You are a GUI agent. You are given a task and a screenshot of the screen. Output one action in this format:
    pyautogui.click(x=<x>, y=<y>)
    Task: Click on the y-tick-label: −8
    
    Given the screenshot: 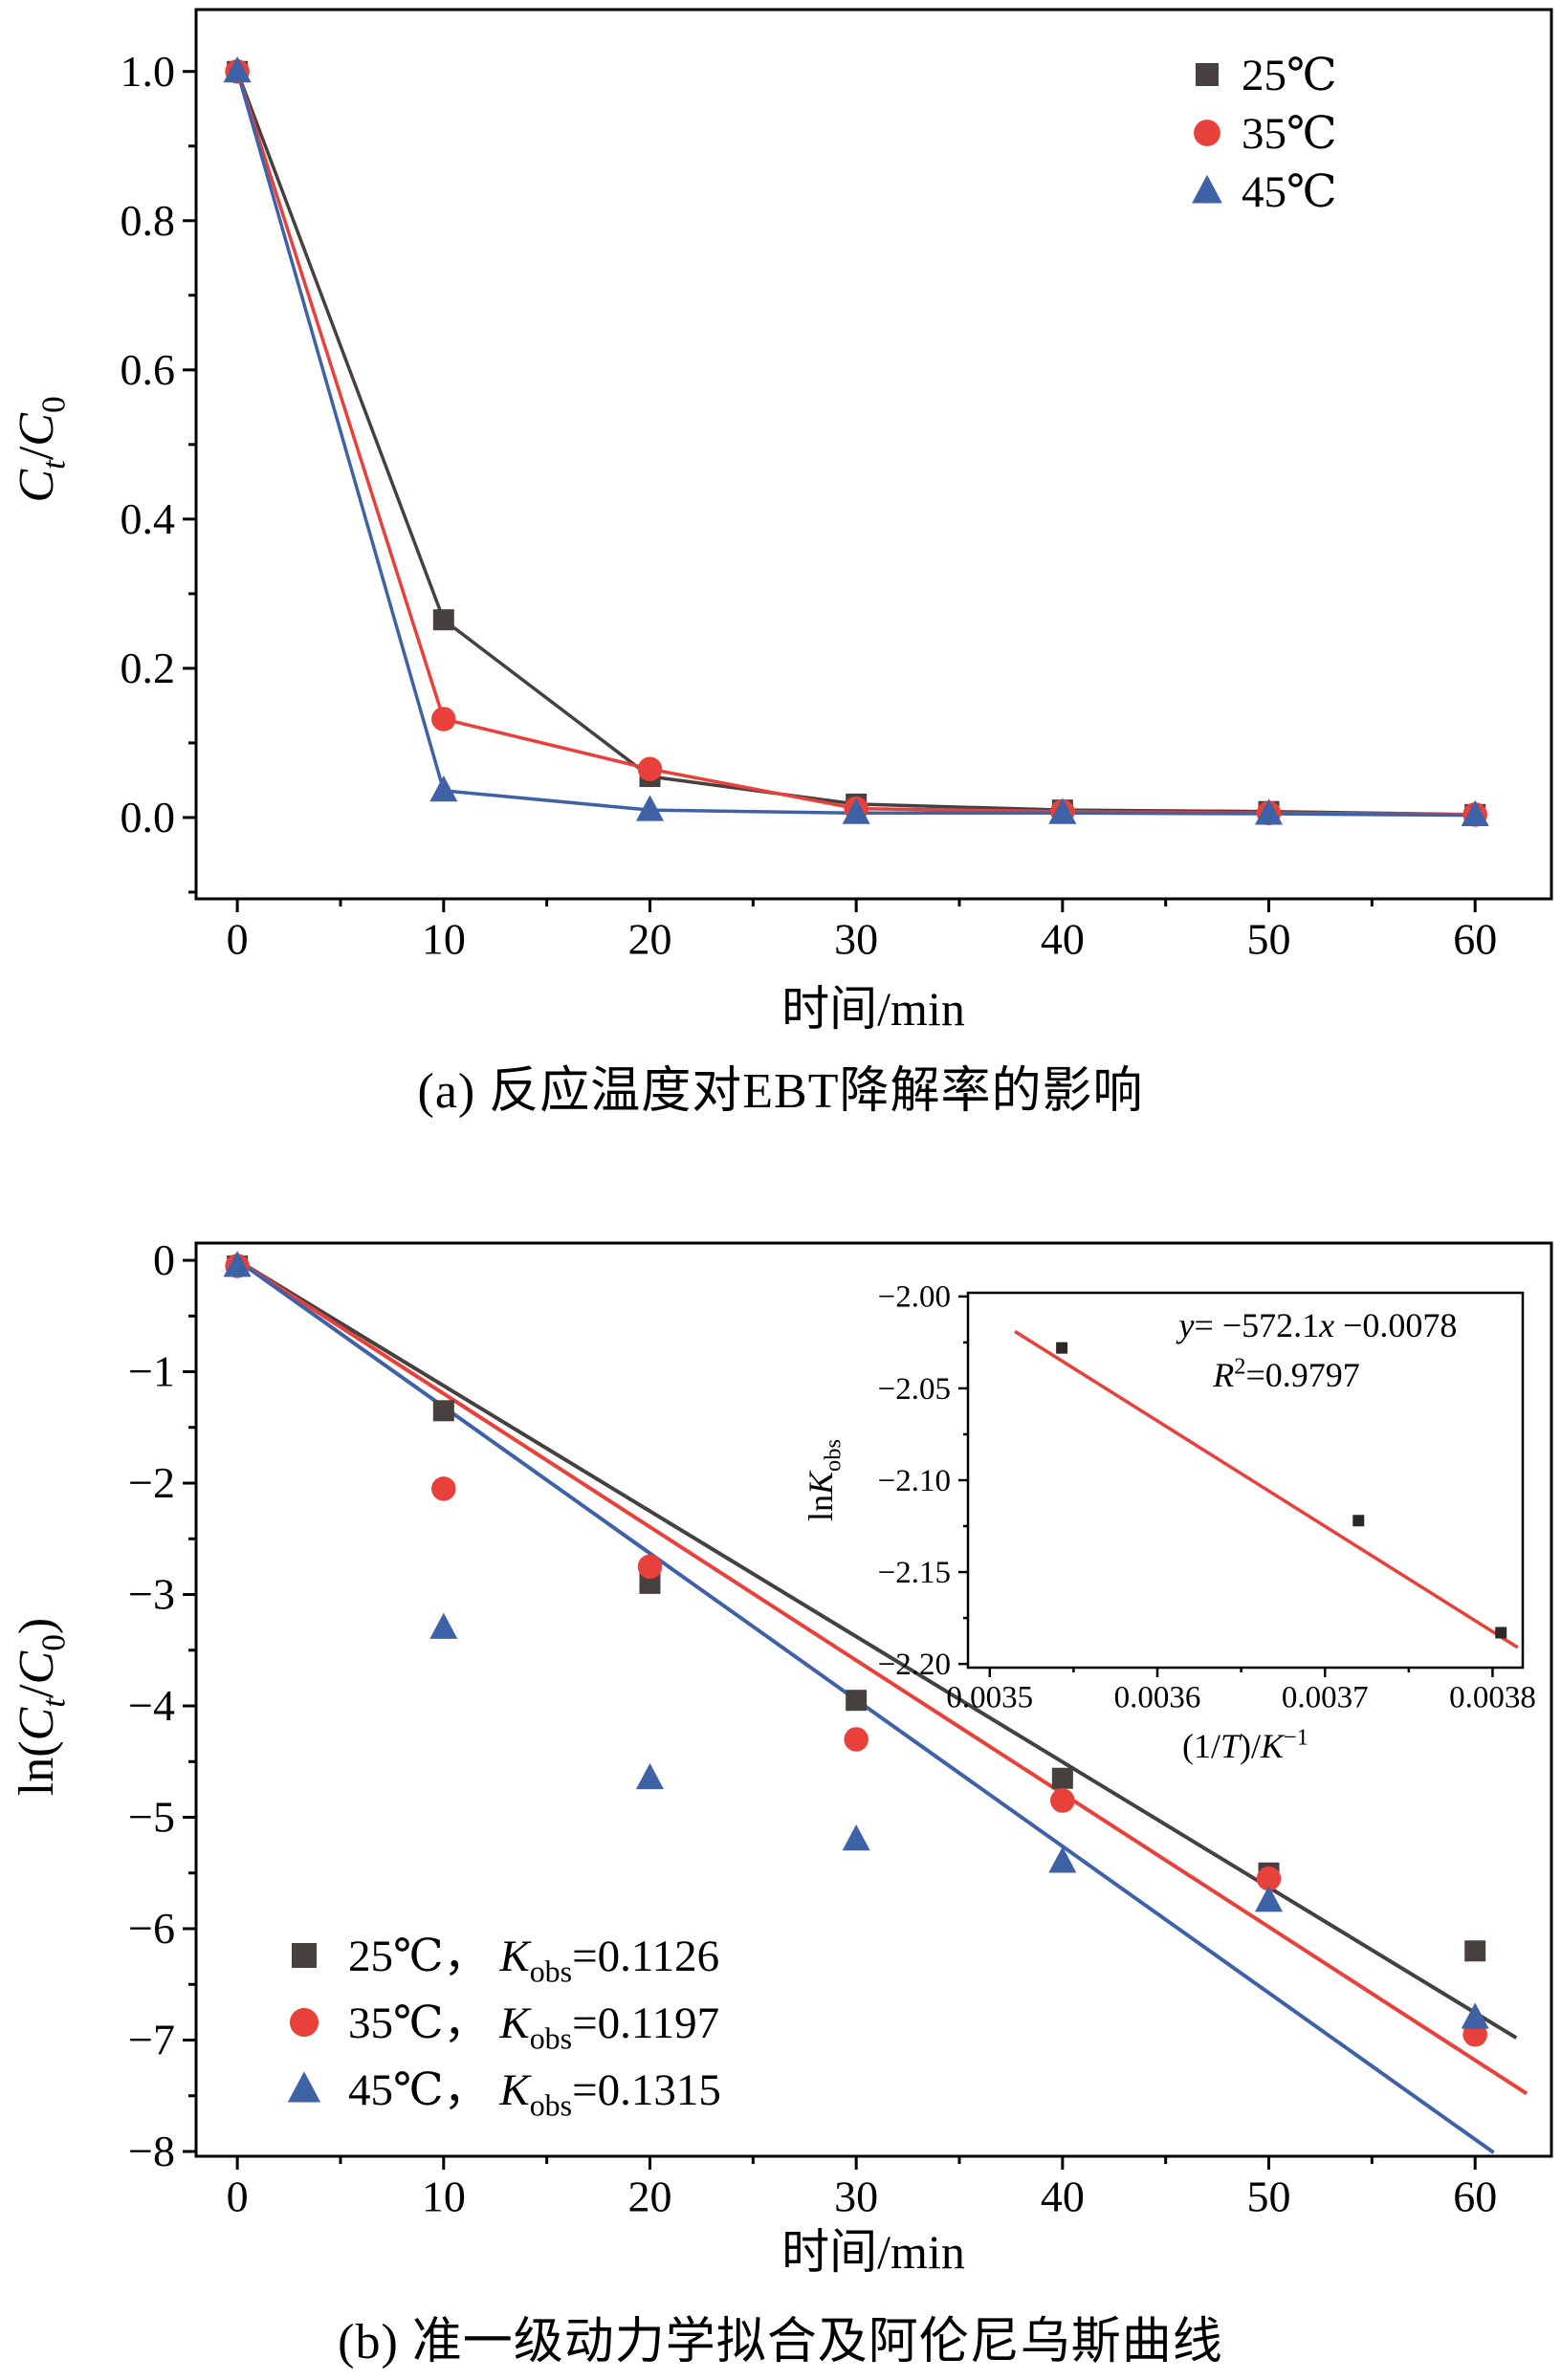 What is the action you would take?
    pyautogui.click(x=151, y=2151)
    